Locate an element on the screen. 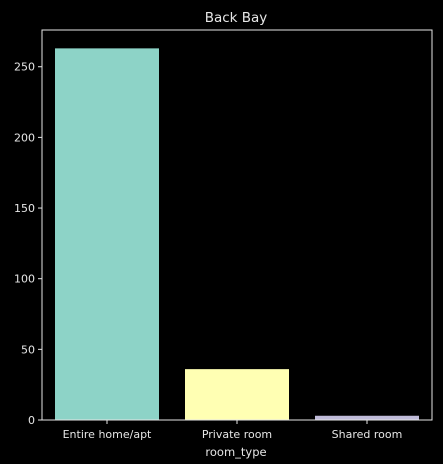  y-tick-label: 100 is located at coordinates (24, 279).